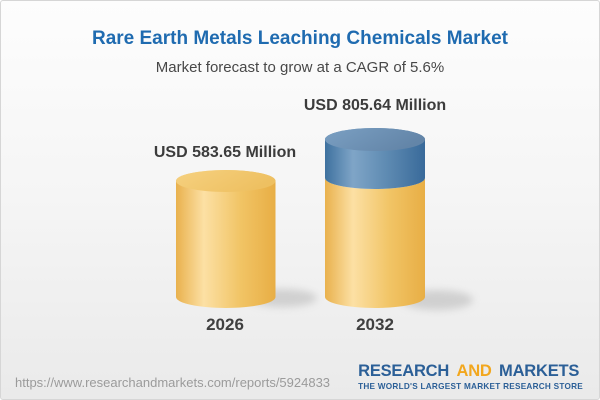 This screenshot has width=600, height=400. What do you see at coordinates (404, 370) in the screenshot?
I see `logo-word-research: RESEARCH` at bounding box center [404, 370].